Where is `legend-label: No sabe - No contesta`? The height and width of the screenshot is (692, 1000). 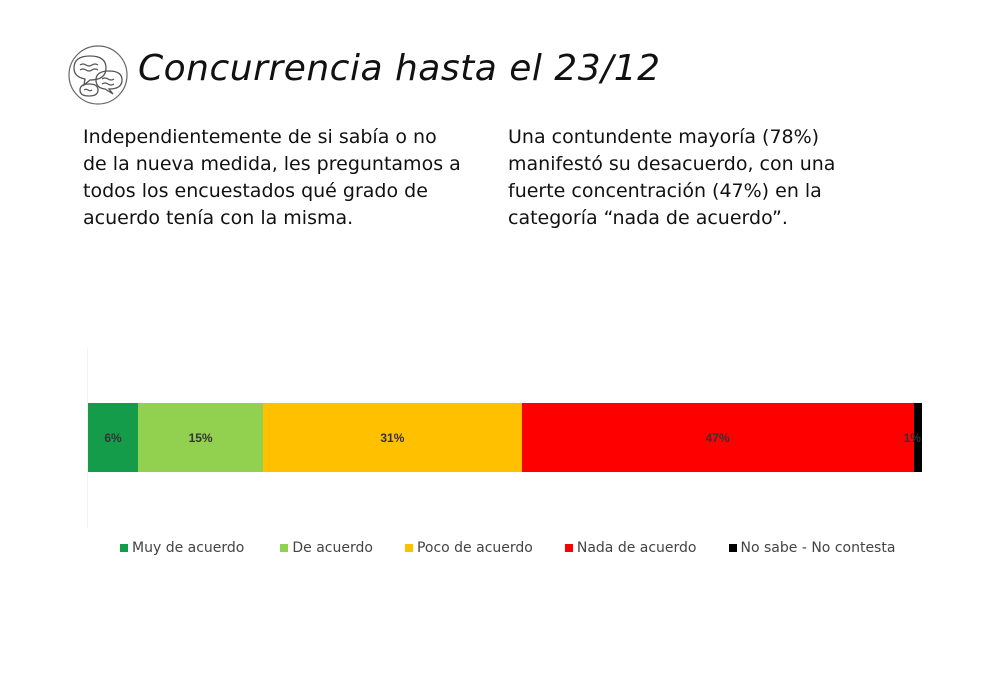 legend-label: No sabe - No contesta is located at coordinates (818, 548).